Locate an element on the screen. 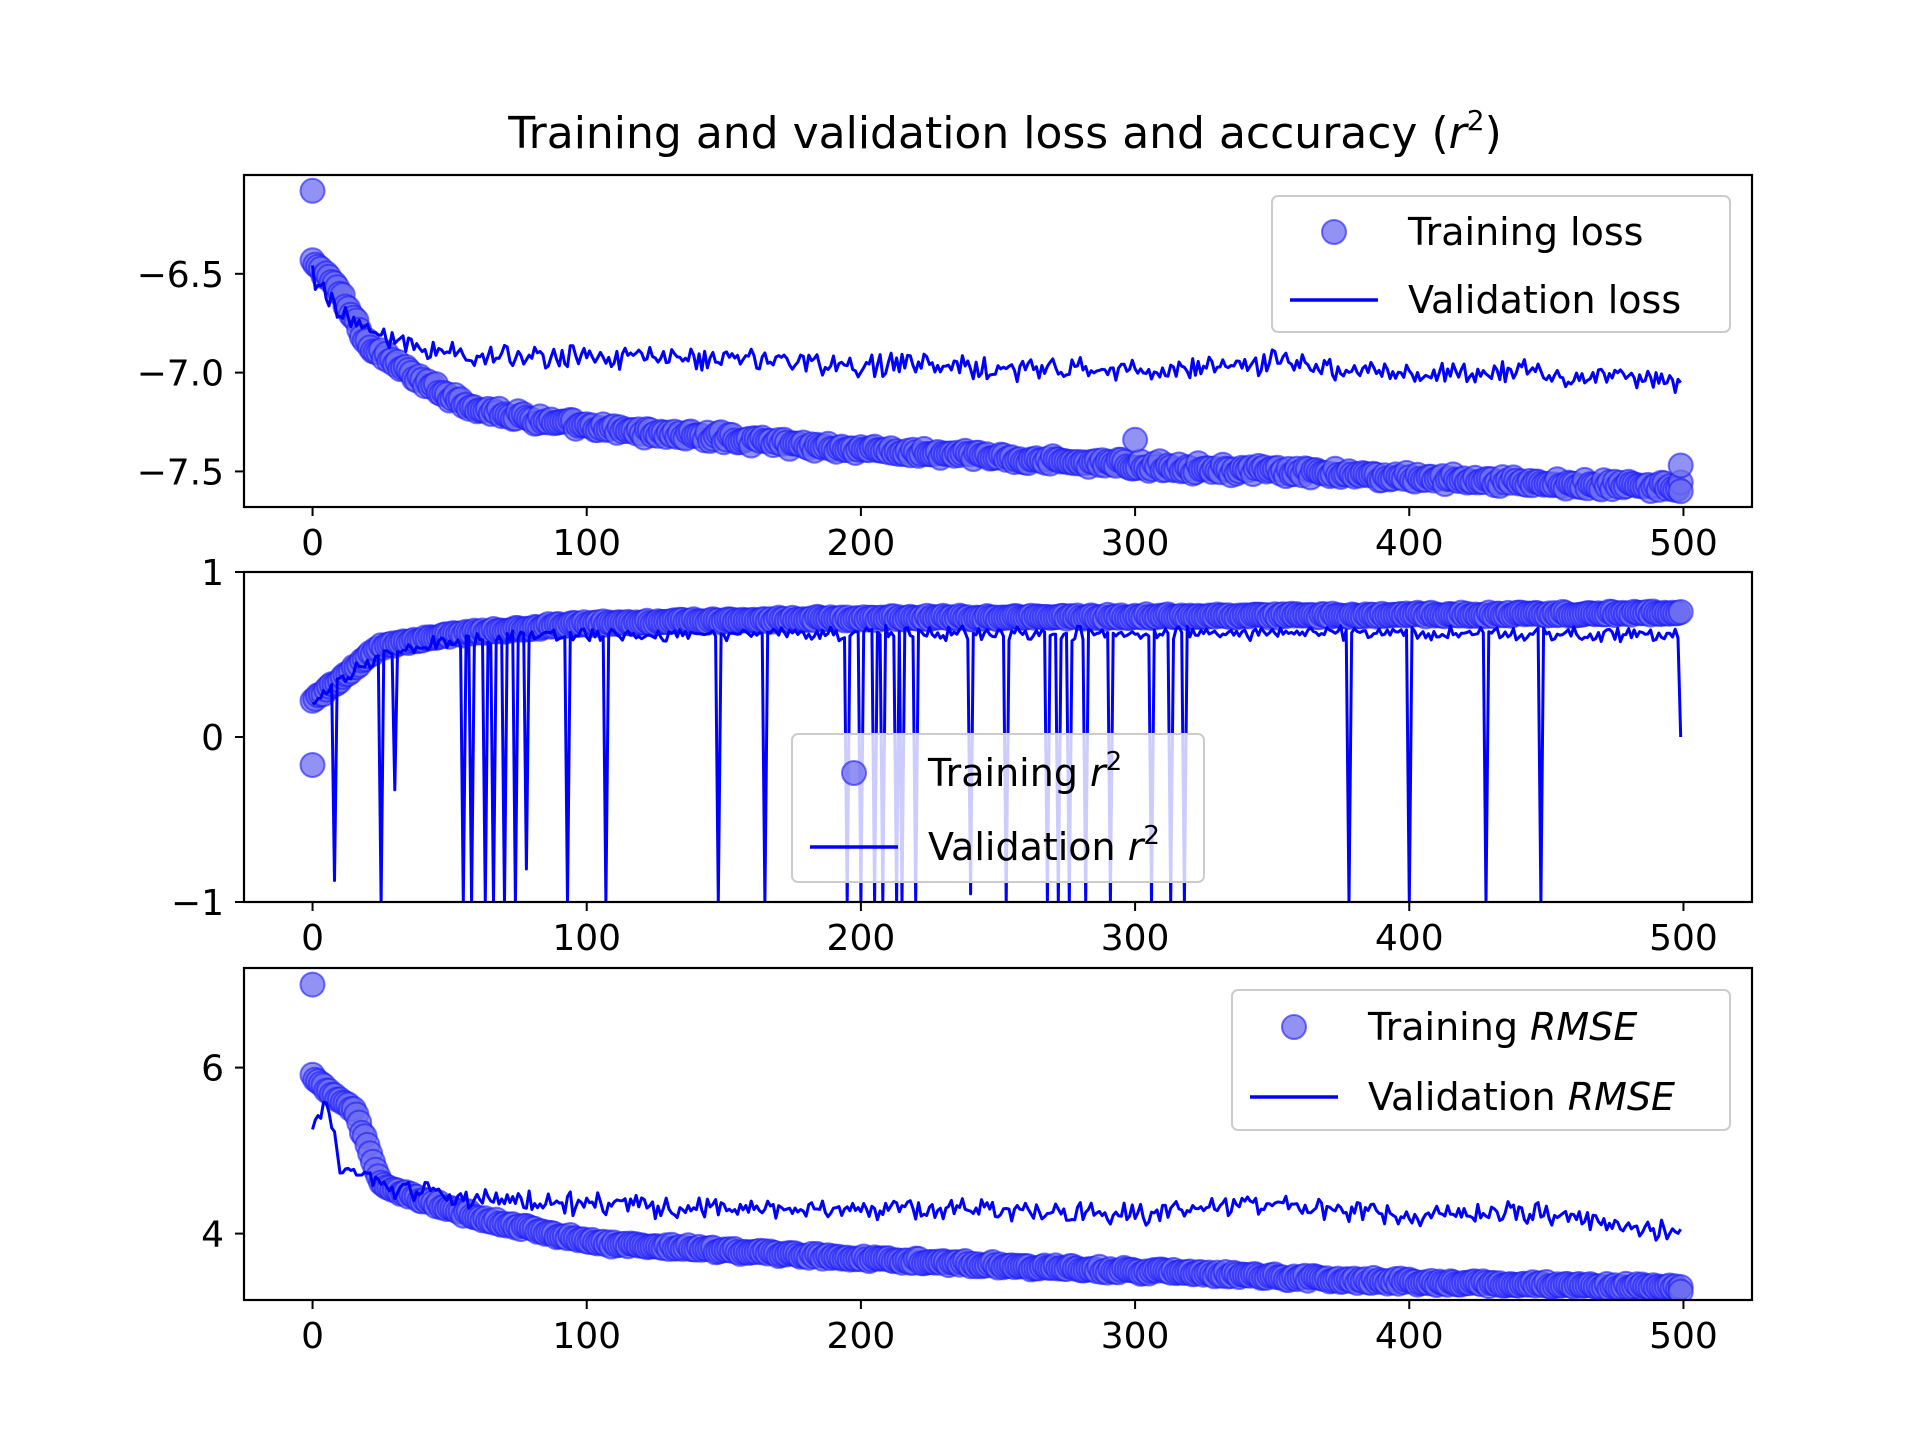  legend-label: Validation RMSE is located at coordinates (1521, 1097).